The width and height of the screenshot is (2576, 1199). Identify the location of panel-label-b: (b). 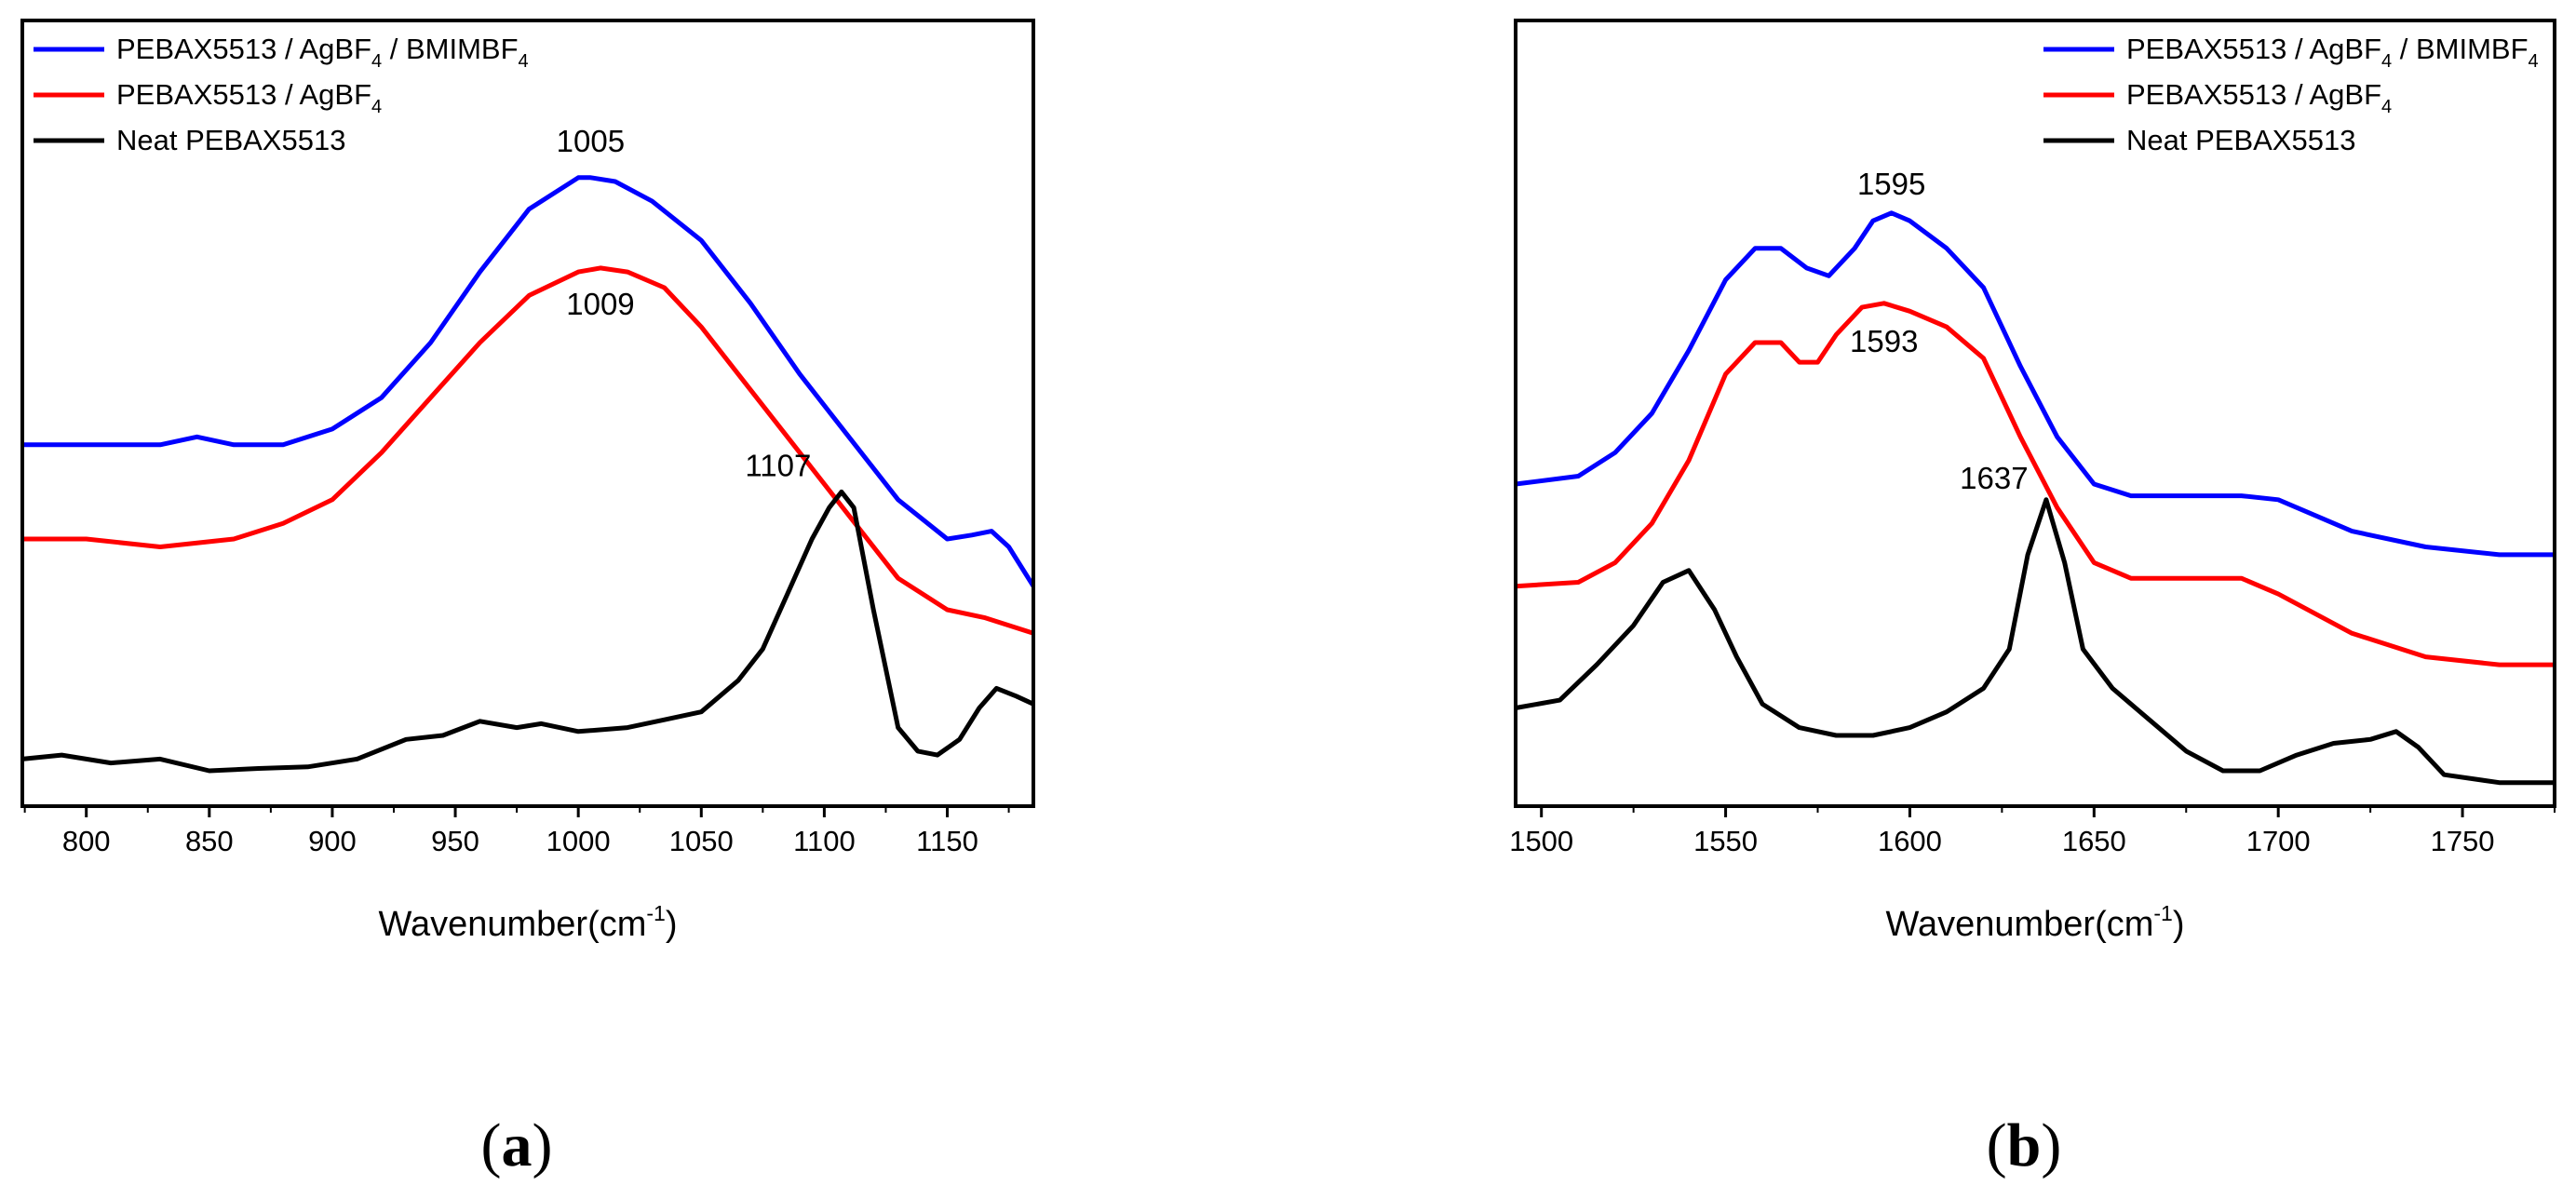
(2024, 1145).